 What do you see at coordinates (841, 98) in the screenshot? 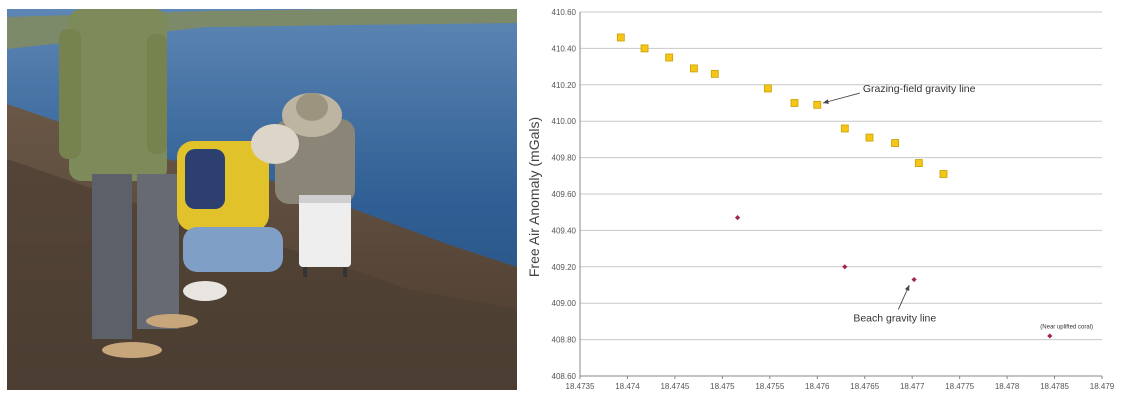
I see `annotation-arrow` at bounding box center [841, 98].